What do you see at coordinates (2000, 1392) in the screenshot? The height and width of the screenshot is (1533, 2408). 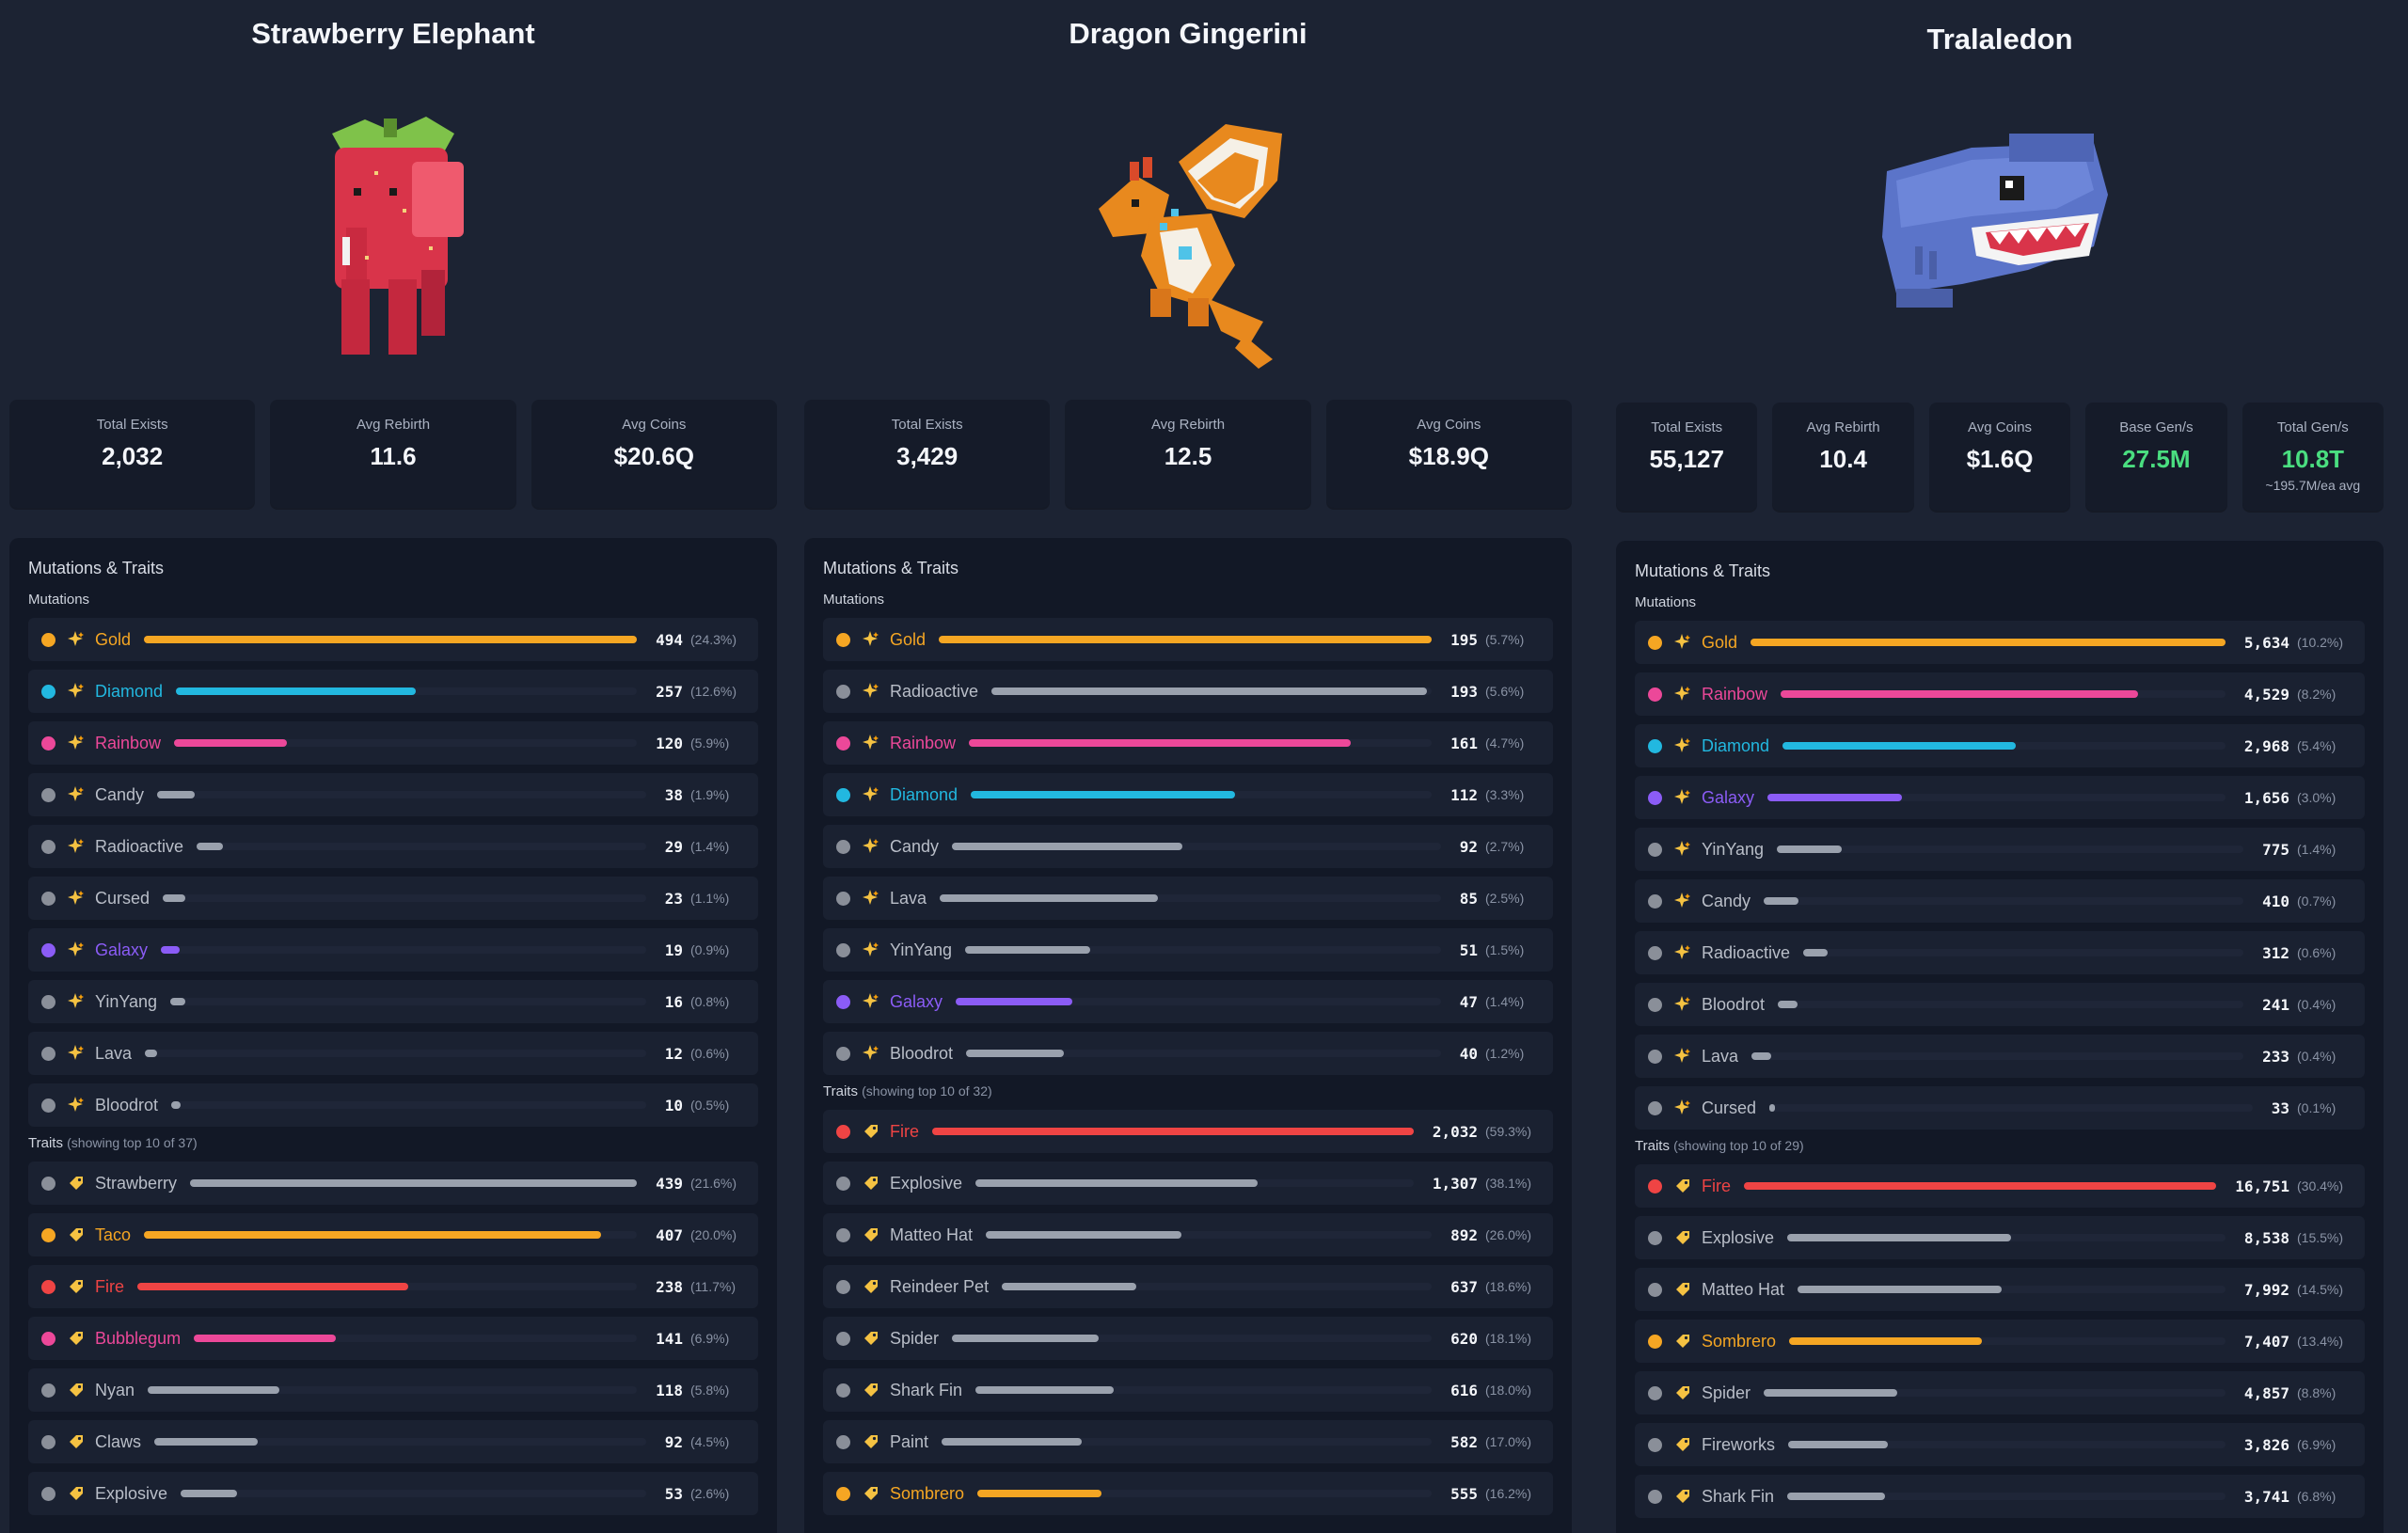 I see `trait-row: Spider 4,857 (8.8%)` at bounding box center [2000, 1392].